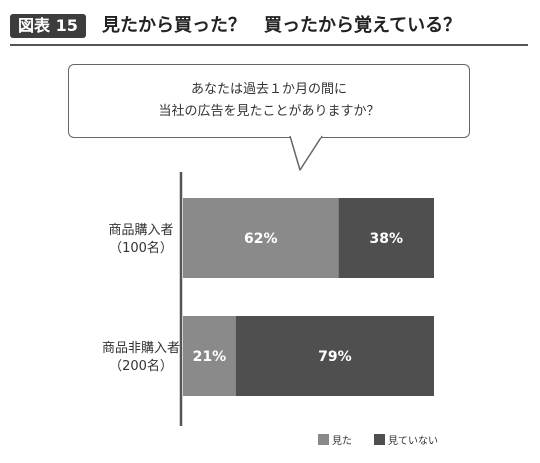 The height and width of the screenshot is (463, 540). I want to click on legend: 見た 見ていない, so click(378, 440).